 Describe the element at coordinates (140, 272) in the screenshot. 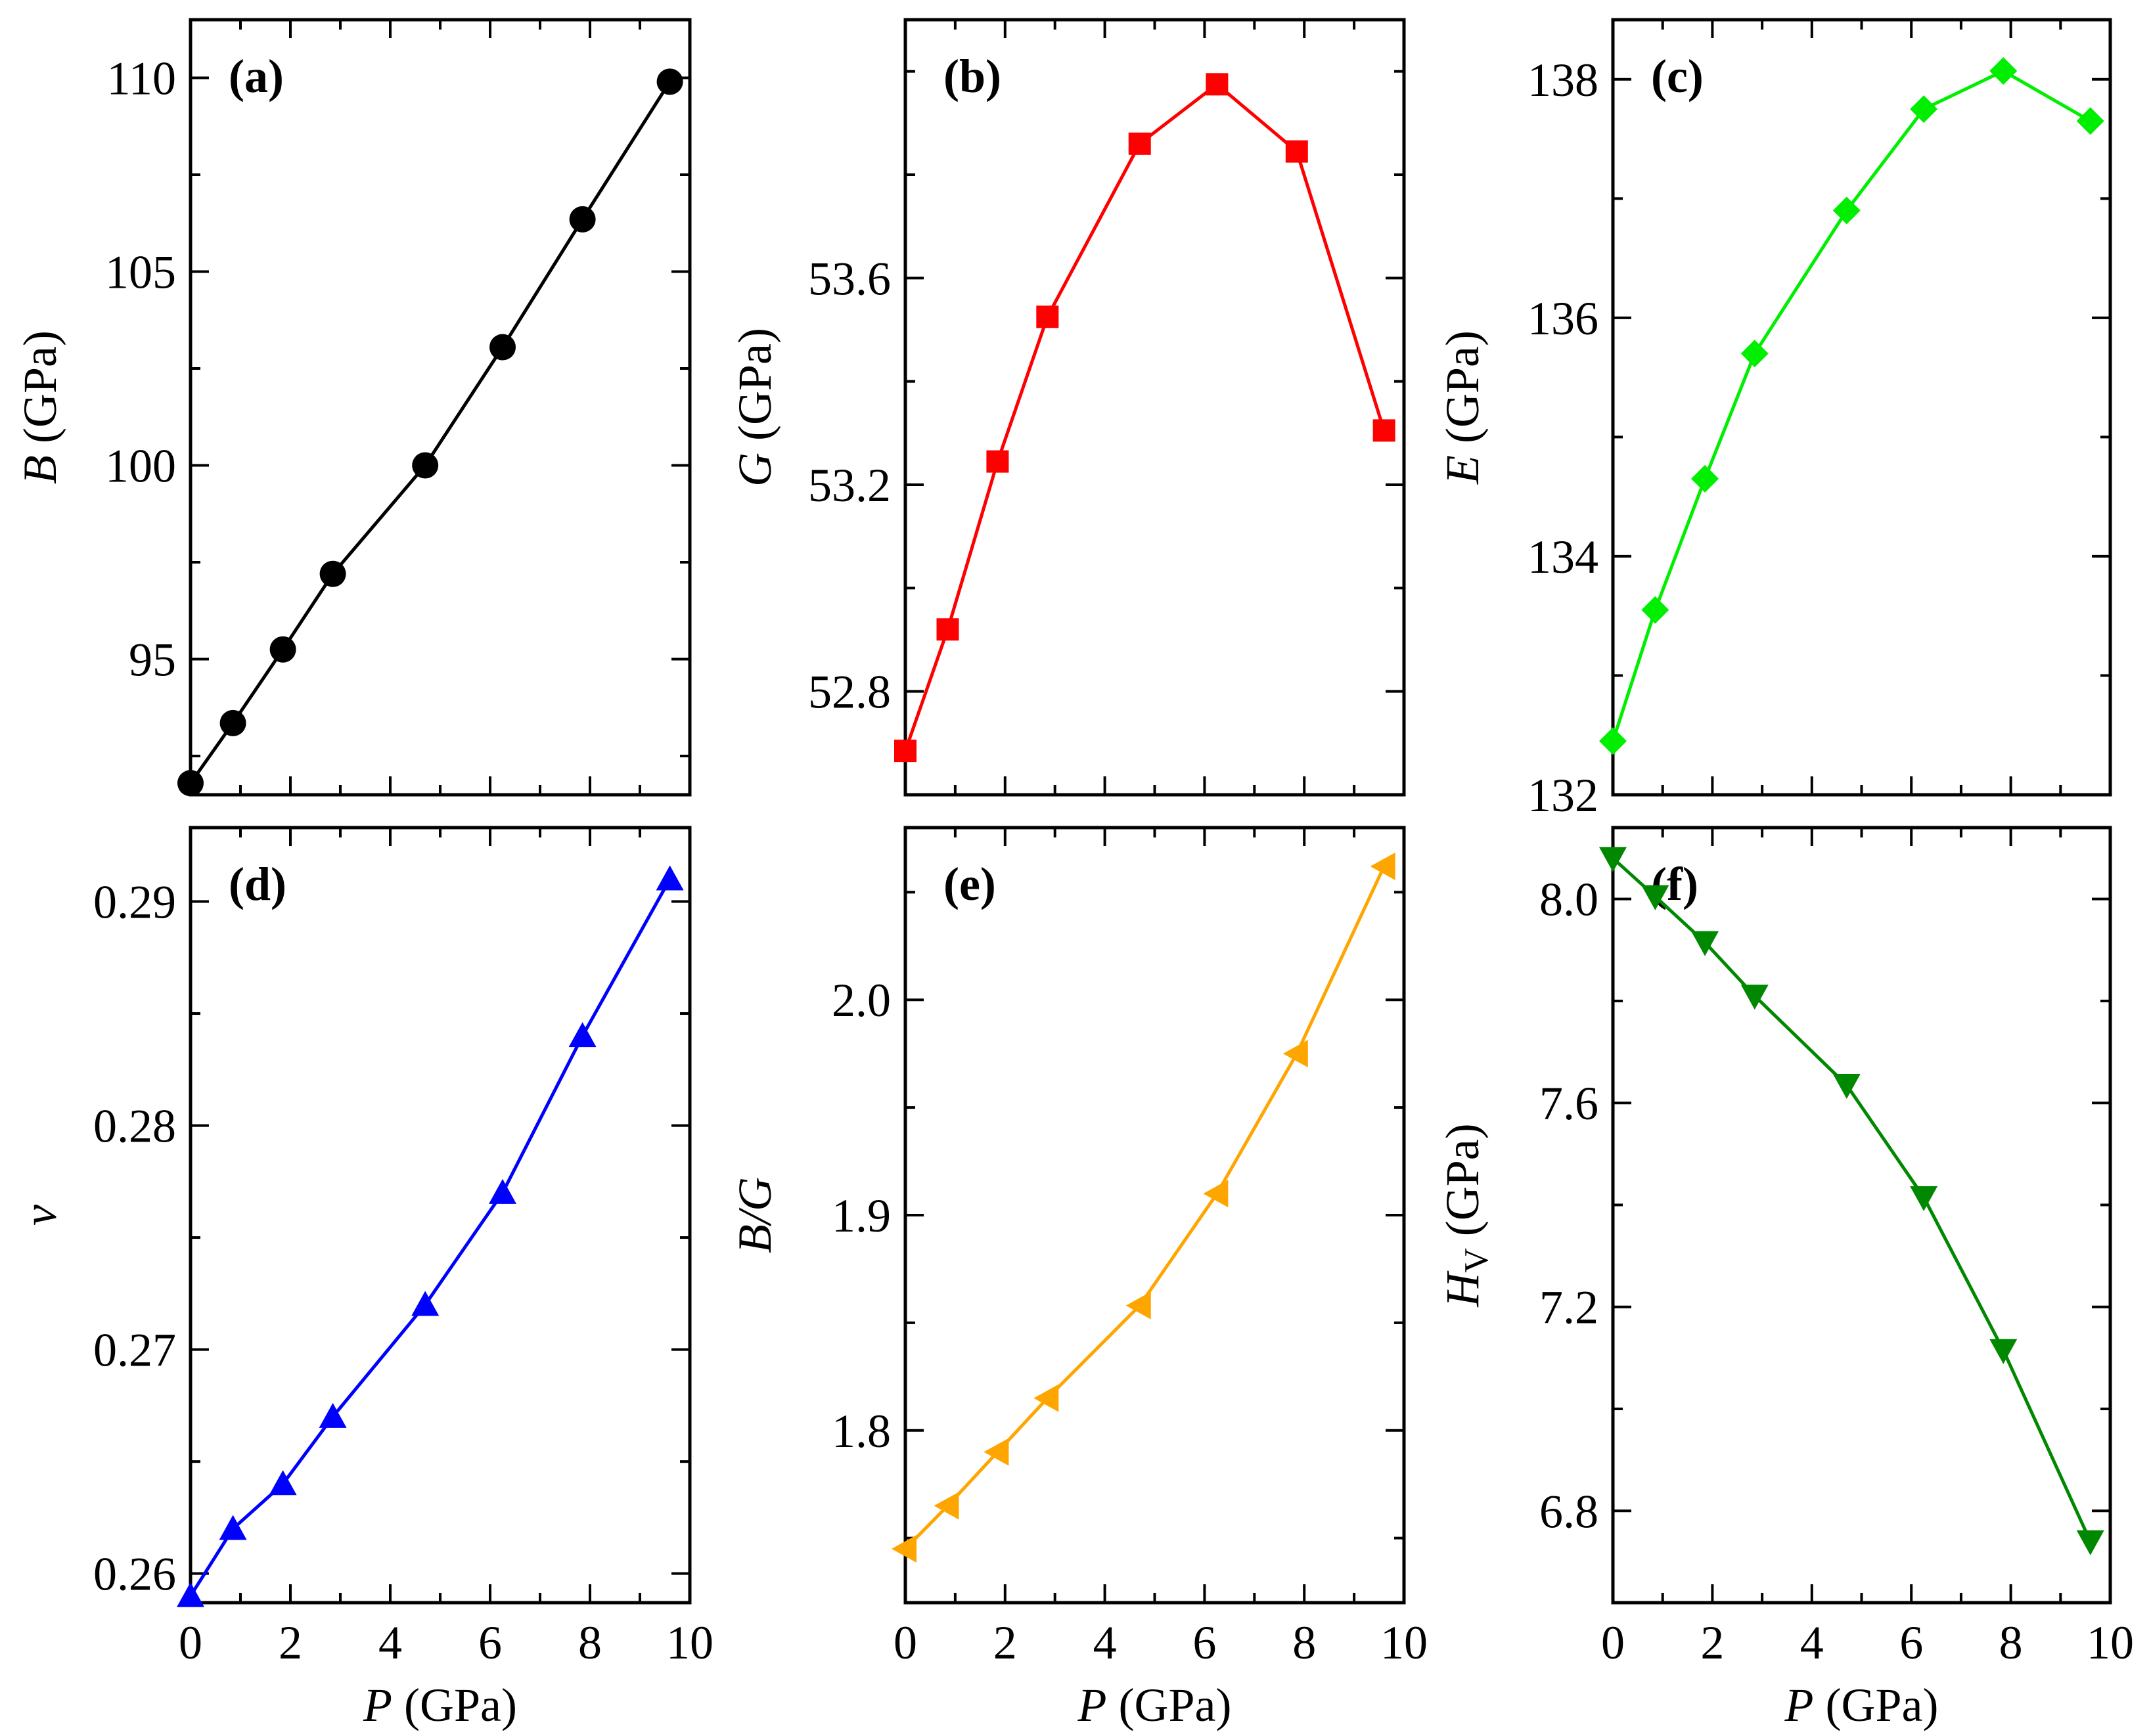

I see `y-tick-label: 105` at that location.